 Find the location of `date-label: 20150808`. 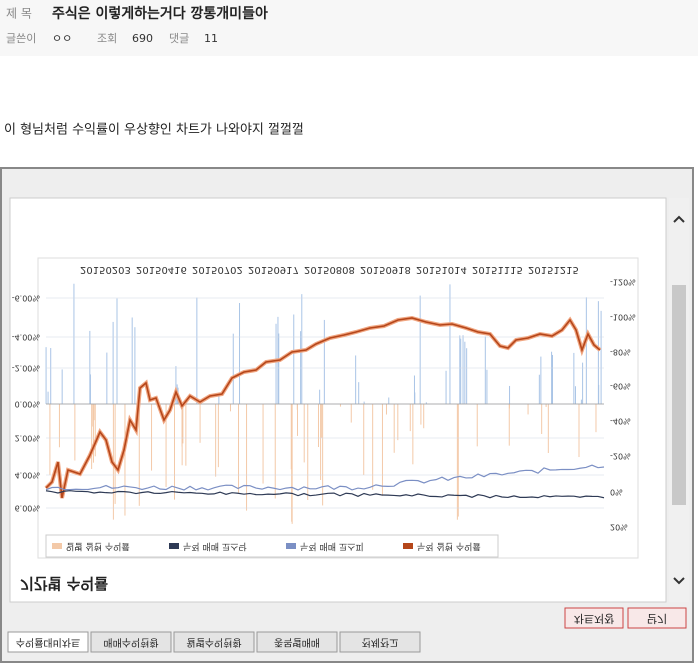

date-label: 20150808 is located at coordinates (329, 269).